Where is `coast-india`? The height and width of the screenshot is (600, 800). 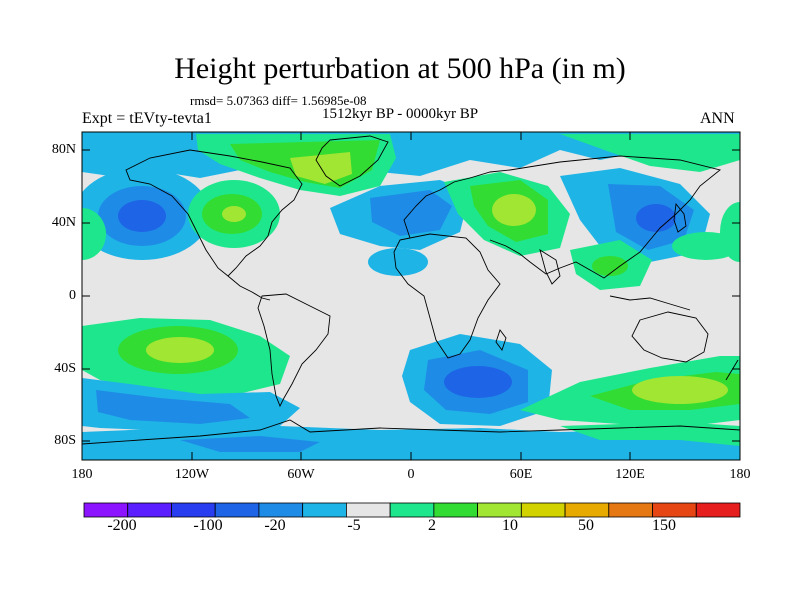
coast-india is located at coordinates (550, 267).